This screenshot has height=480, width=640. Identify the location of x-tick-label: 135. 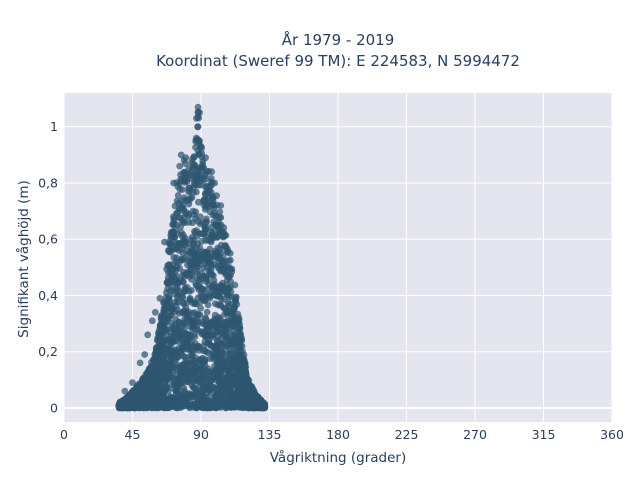
(270, 434).